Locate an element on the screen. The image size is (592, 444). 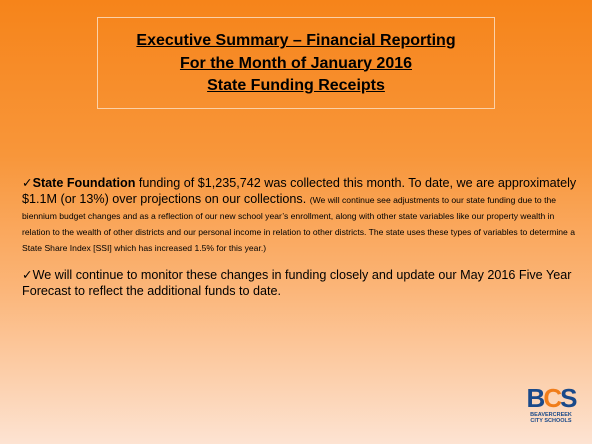
logo-name: BEAVERCREEK is located at coordinates (551, 415).